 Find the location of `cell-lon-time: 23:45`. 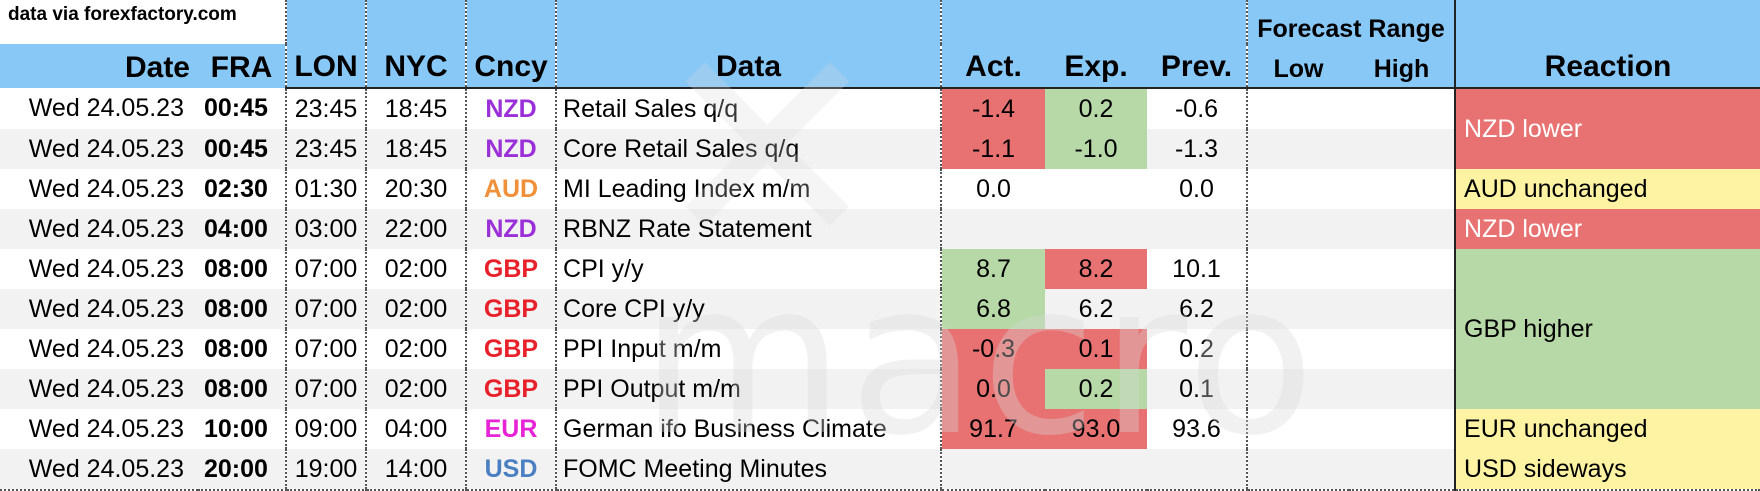

cell-lon-time: 23:45 is located at coordinates (326, 108).